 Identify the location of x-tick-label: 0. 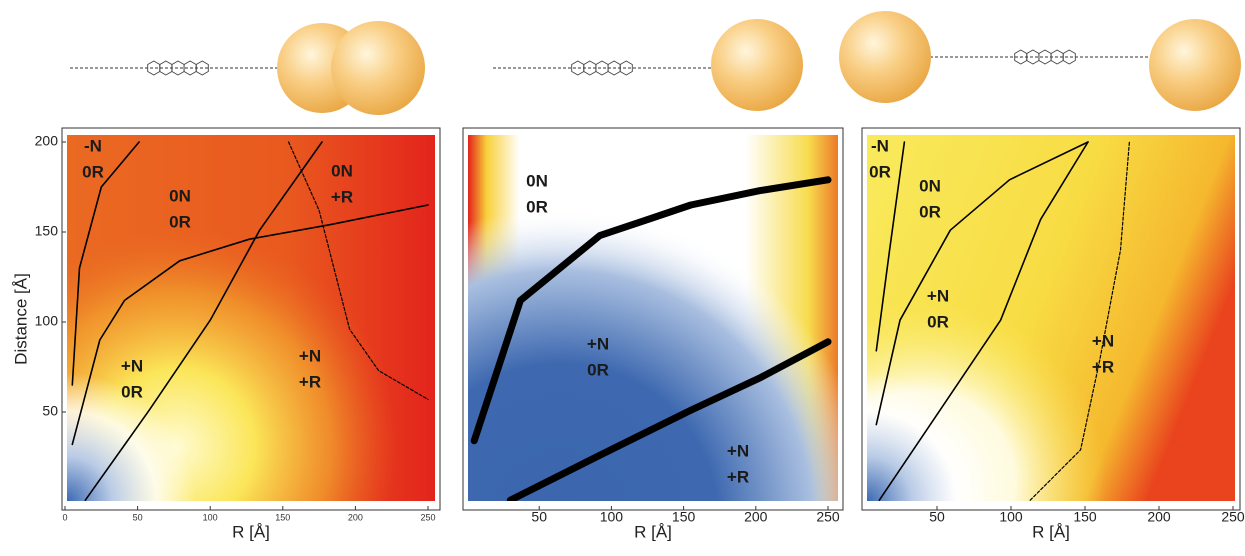
(64, 517).